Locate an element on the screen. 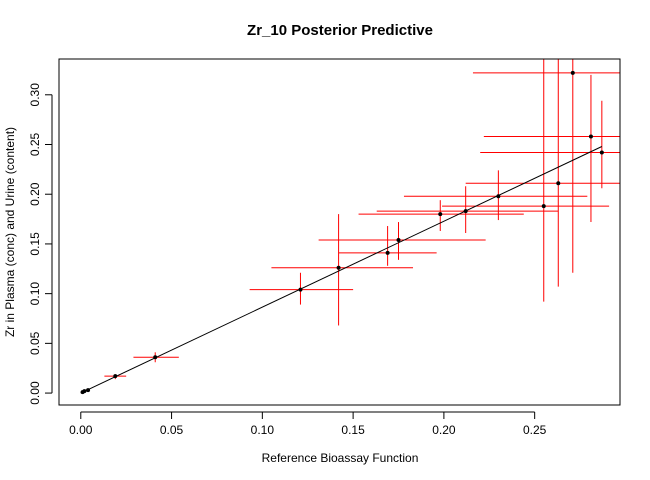 The width and height of the screenshot is (650, 480). y-tick-label: 0.10 is located at coordinates (35, 294).